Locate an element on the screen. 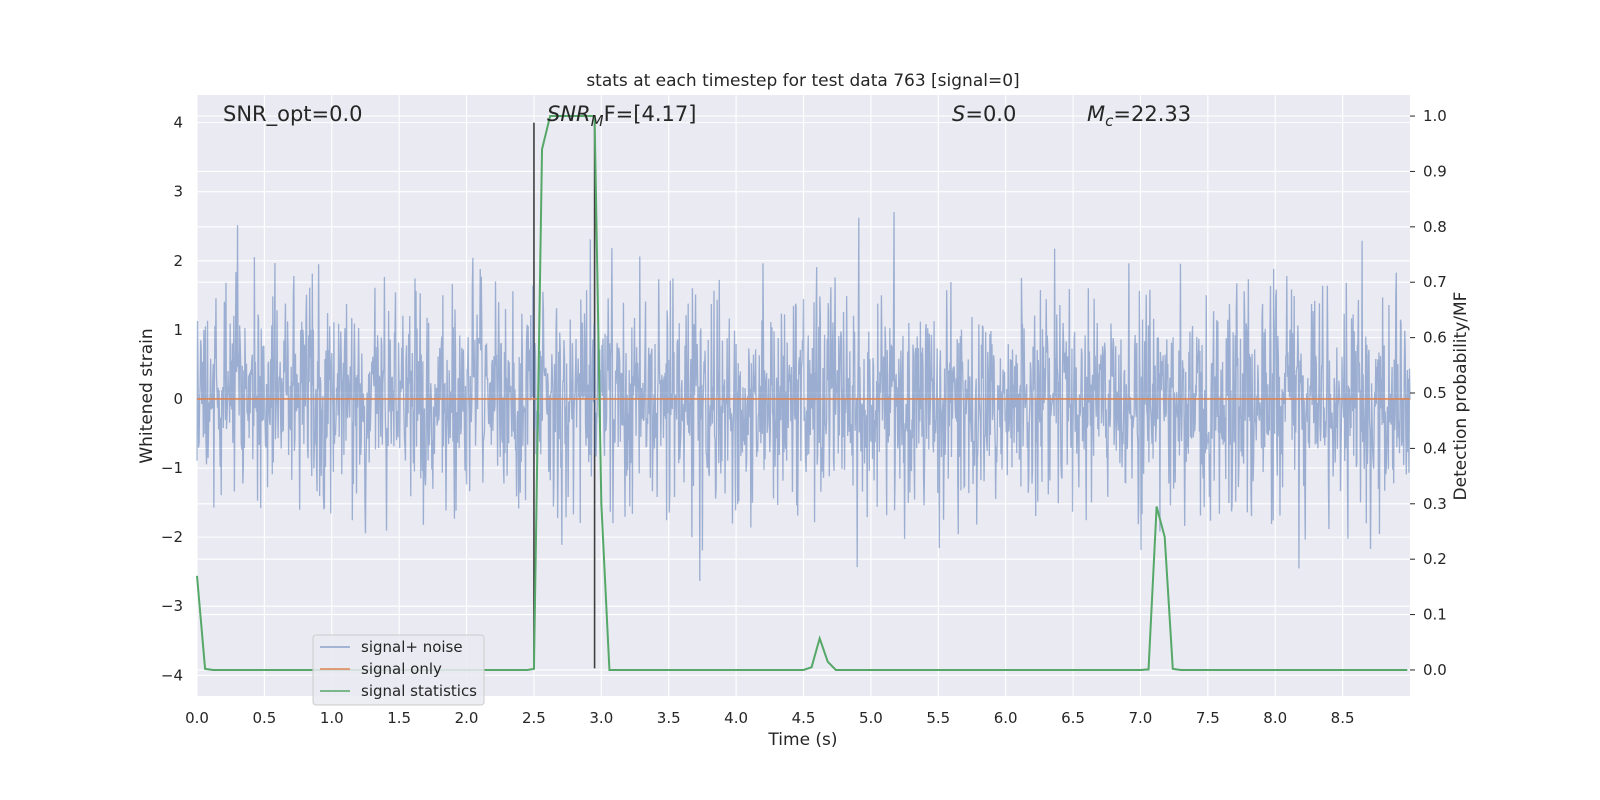  y-tick-label: −4 is located at coordinates (172, 675).